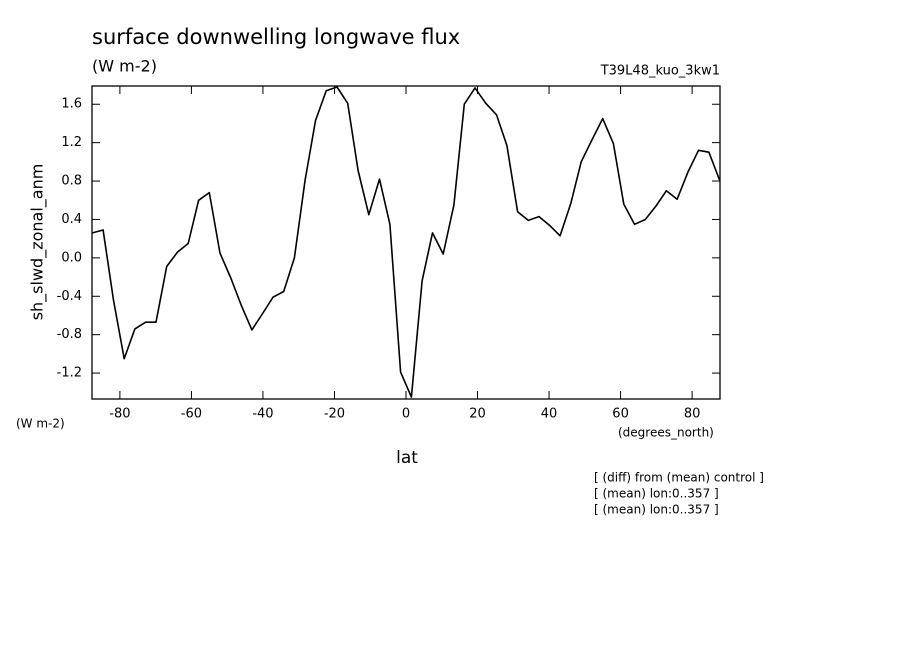 The image size is (904, 654). Describe the element at coordinates (692, 414) in the screenshot. I see `x-tick-label: 80` at that location.